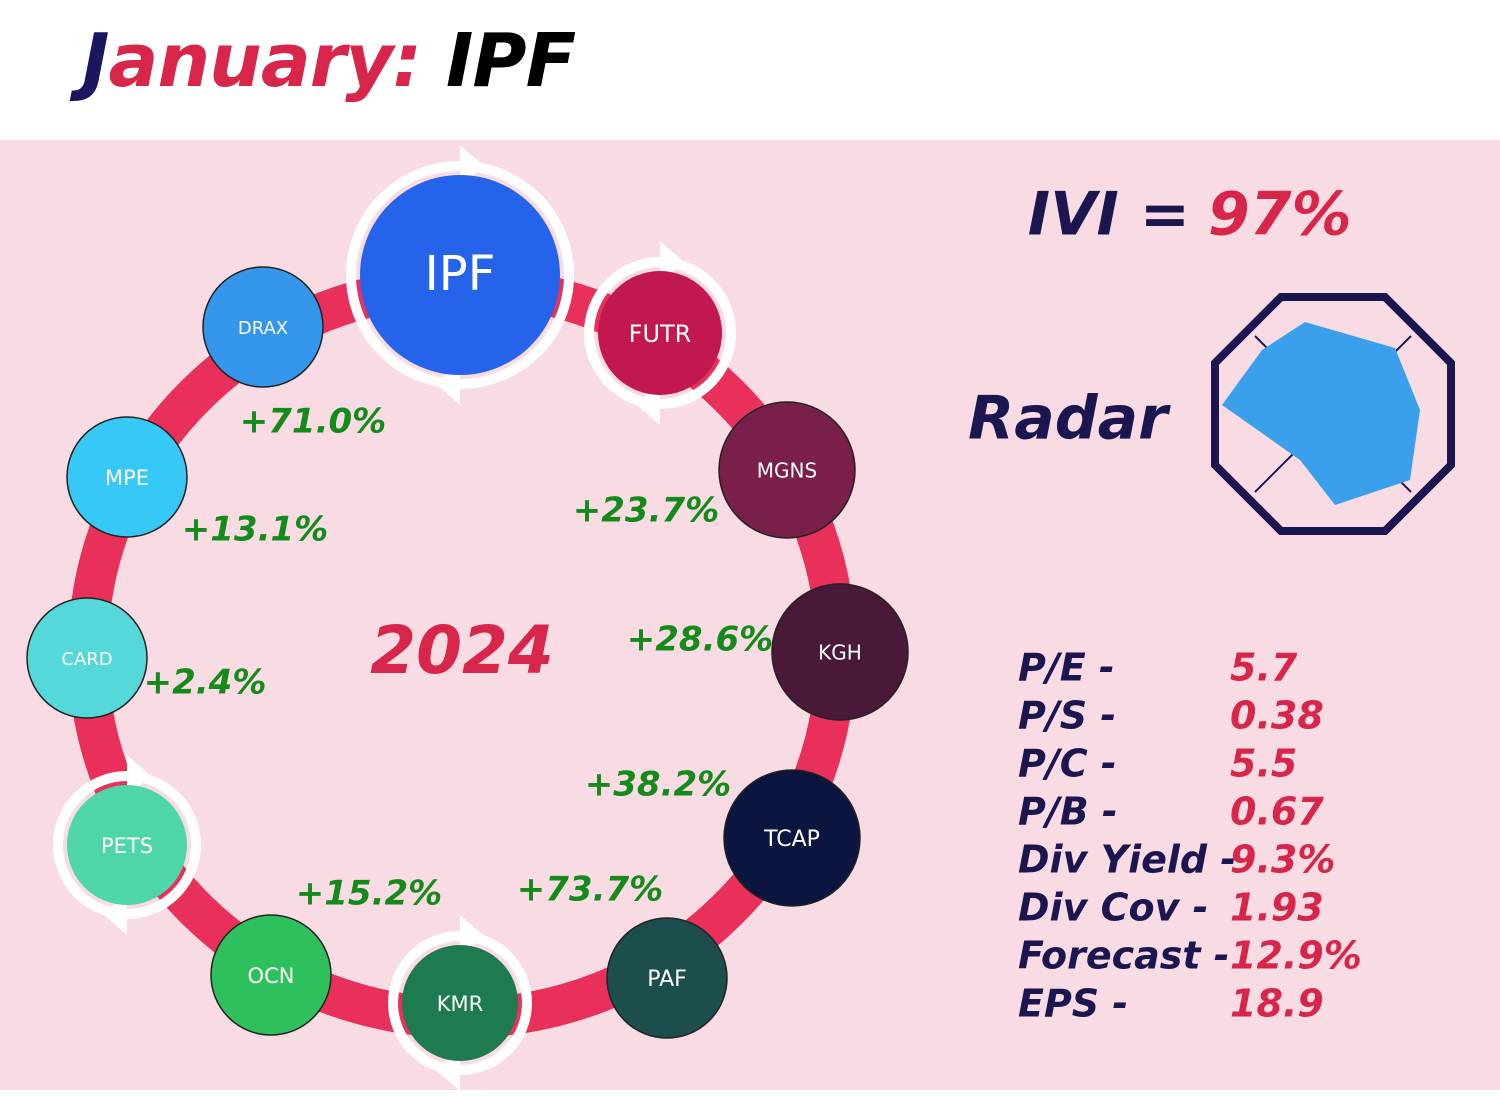 The height and width of the screenshot is (1098, 1500). Describe the element at coordinates (1277, 716) in the screenshot. I see `metric-value: 0.38` at that location.